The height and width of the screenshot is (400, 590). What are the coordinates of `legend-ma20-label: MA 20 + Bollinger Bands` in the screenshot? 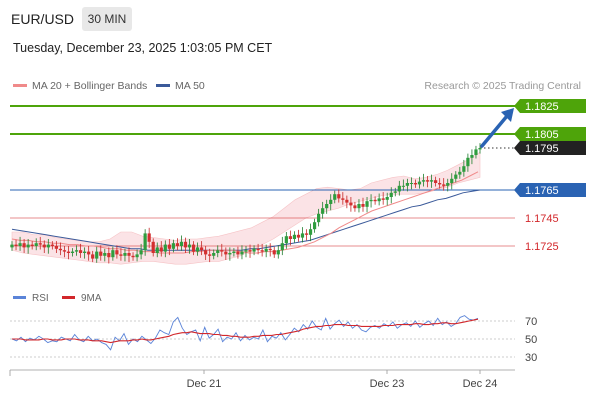 It's located at (90, 86).